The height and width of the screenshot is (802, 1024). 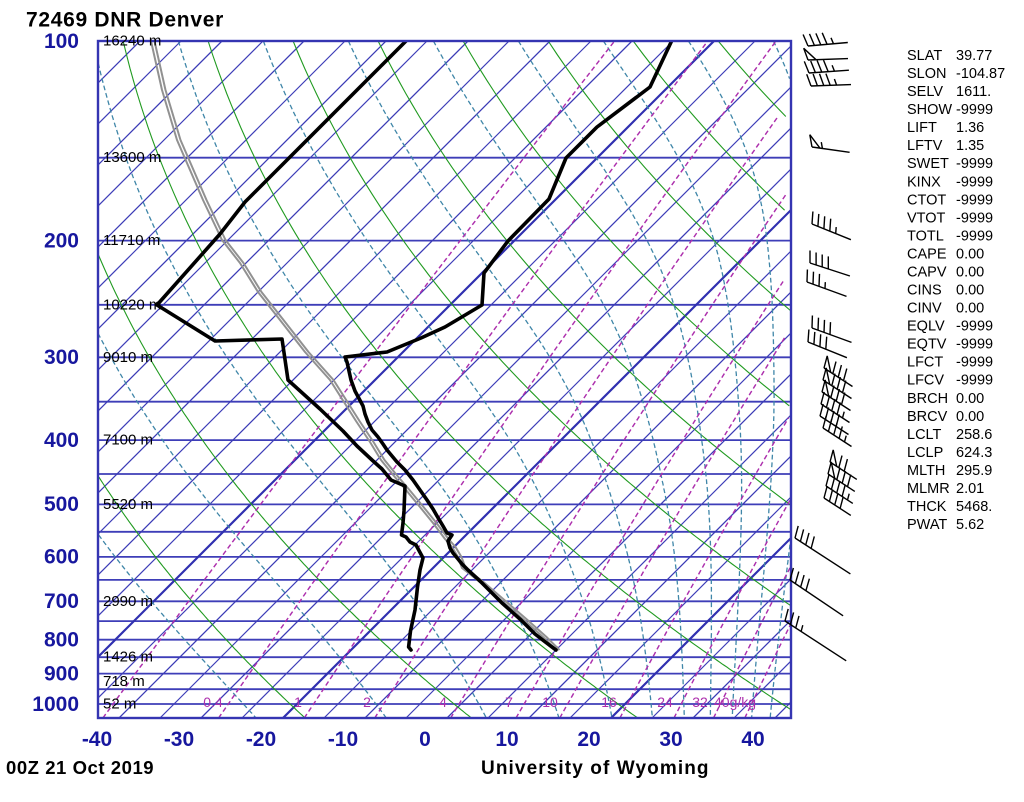 I want to click on svg-text: LFCT, so click(x=925, y=363).